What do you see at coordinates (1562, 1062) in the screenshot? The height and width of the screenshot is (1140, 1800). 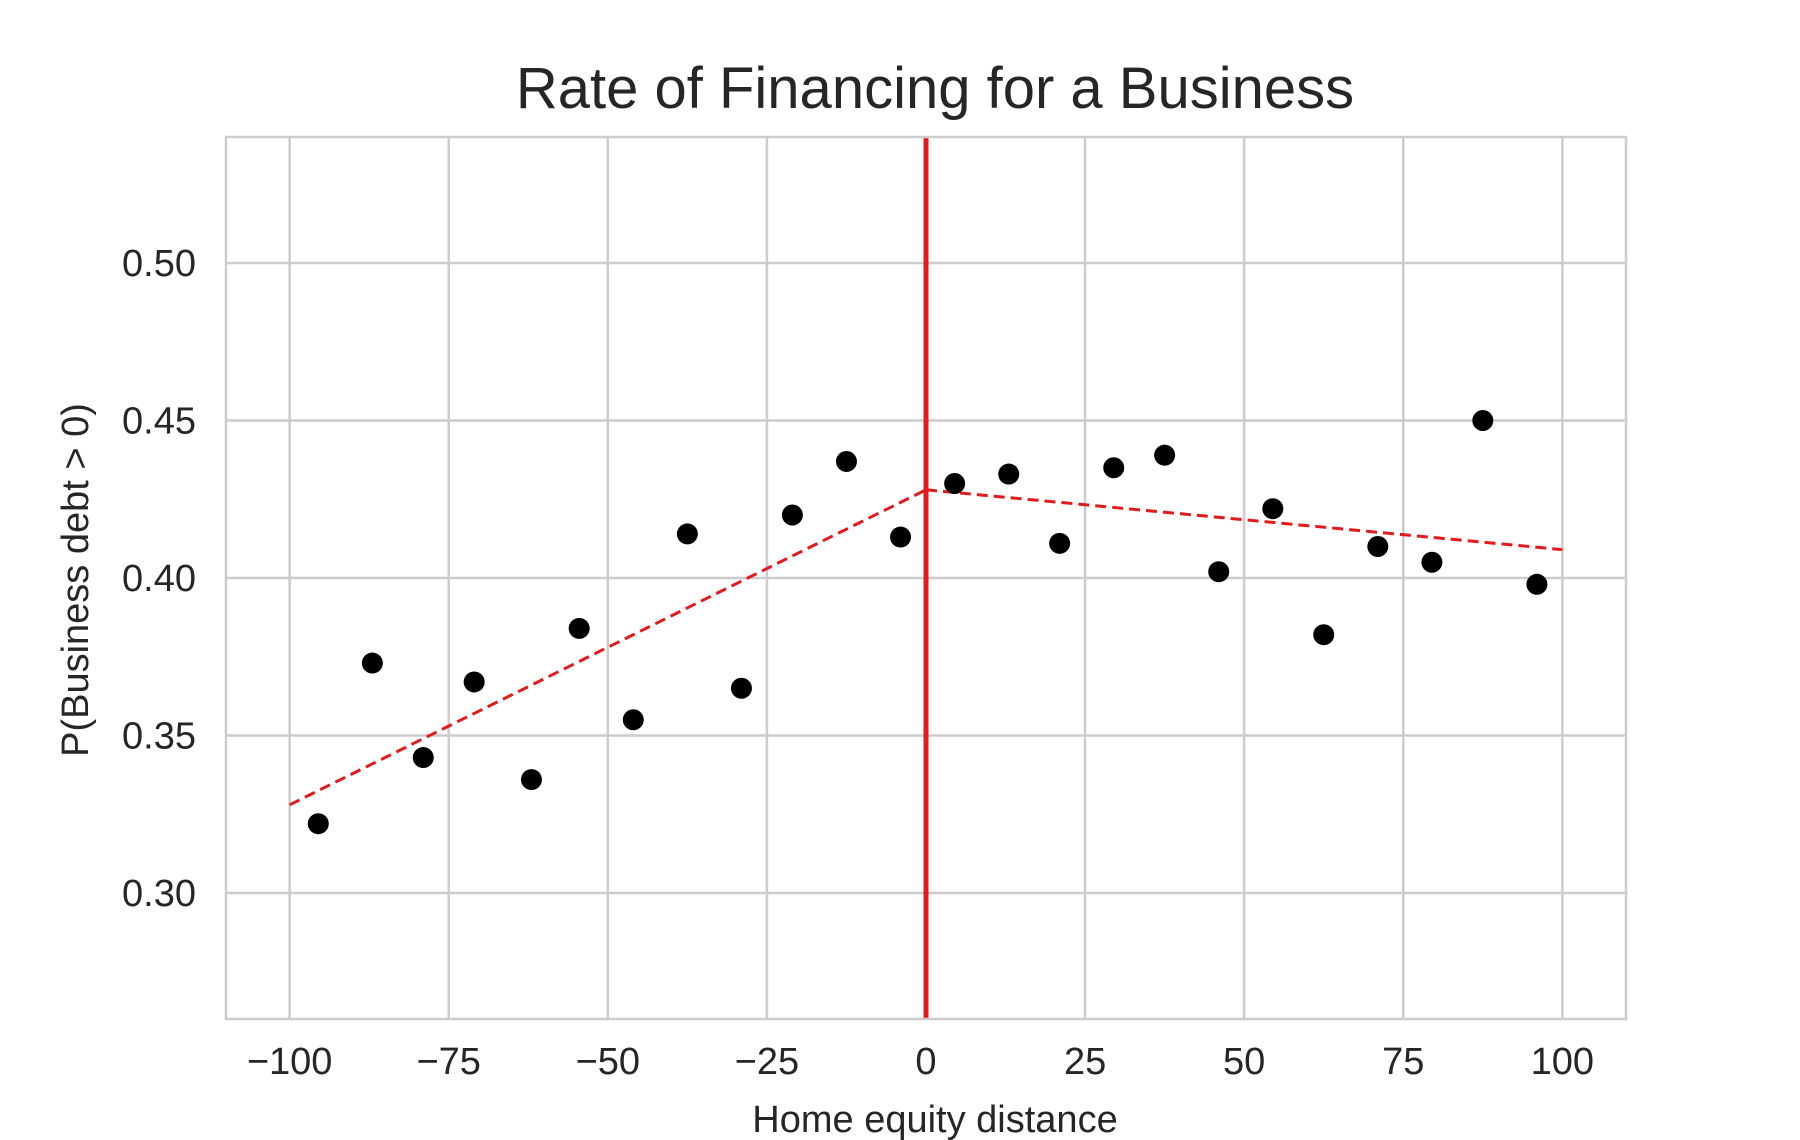 I see `x-tick-label: 100` at bounding box center [1562, 1062].